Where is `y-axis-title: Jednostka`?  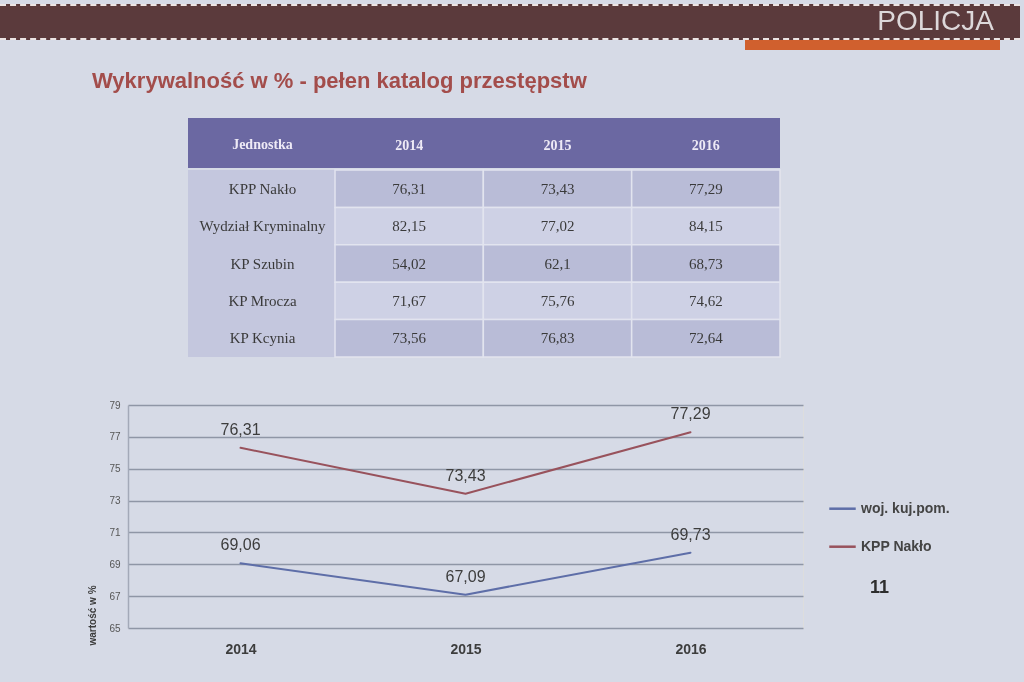 y-axis-title: Jednostka is located at coordinates (262, 144).